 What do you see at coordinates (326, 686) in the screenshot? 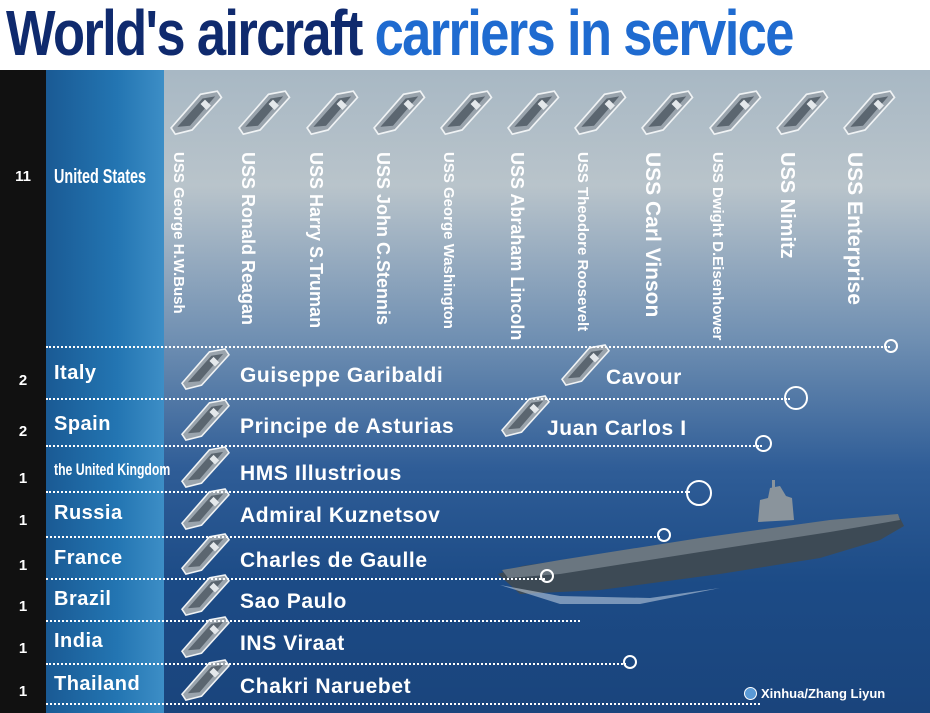
I see `carrier-name: Chakri Naruebet` at bounding box center [326, 686].